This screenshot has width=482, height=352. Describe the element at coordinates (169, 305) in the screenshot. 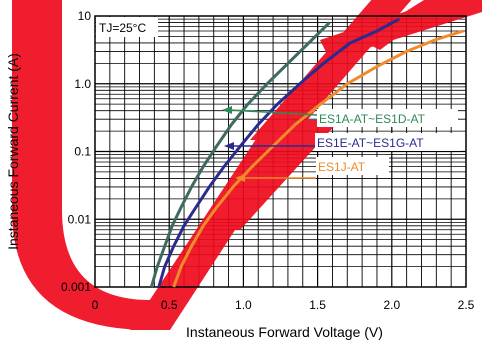

I see `x-tick-label: 0.5` at that location.